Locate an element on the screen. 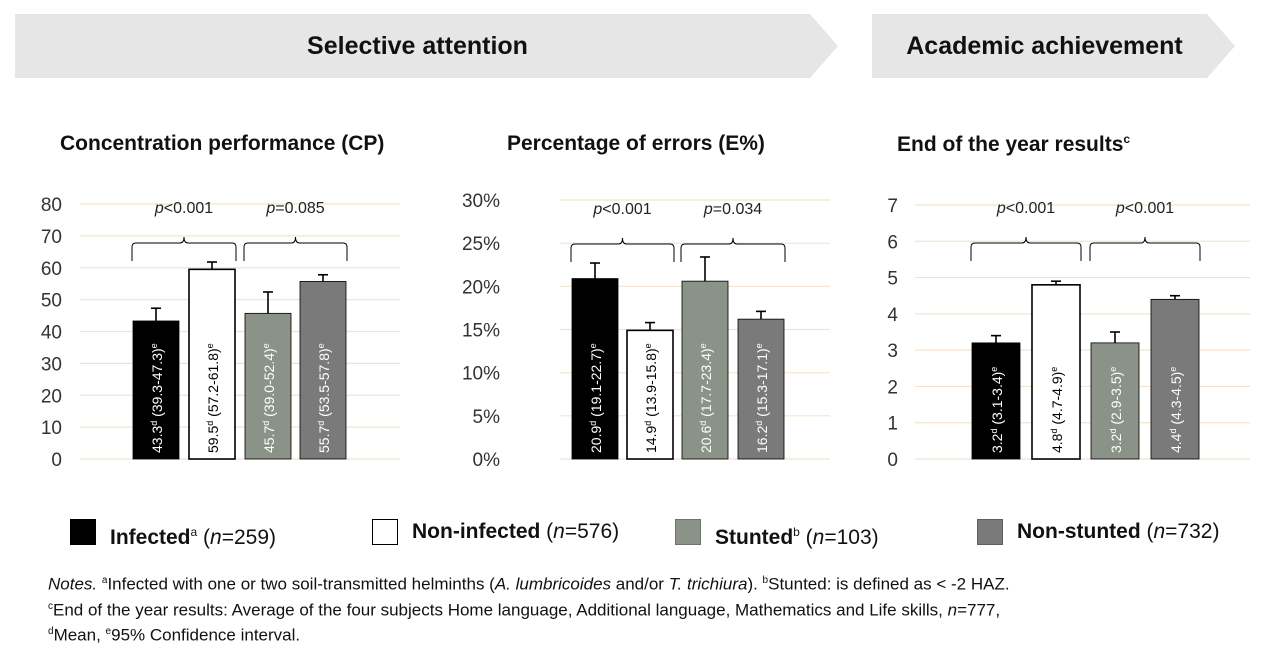 This screenshot has height=657, width=1280. chart-title-sup: c is located at coordinates (1127, 139).